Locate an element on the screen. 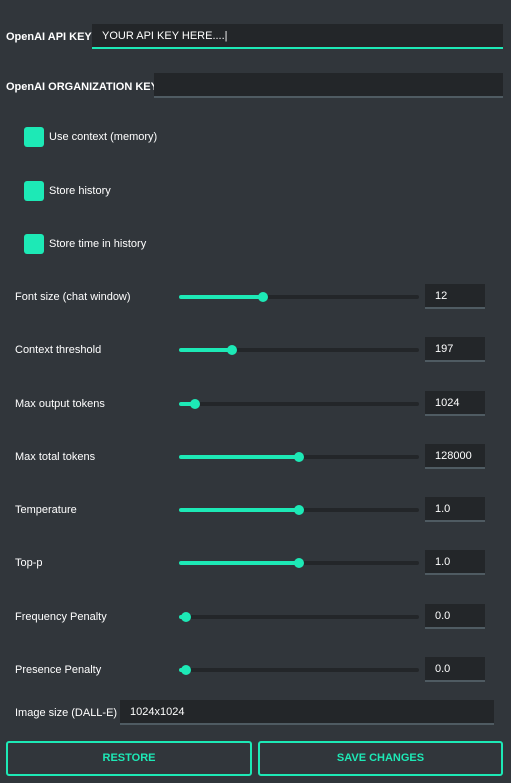  restore-button: RESTORE is located at coordinates (129, 758).